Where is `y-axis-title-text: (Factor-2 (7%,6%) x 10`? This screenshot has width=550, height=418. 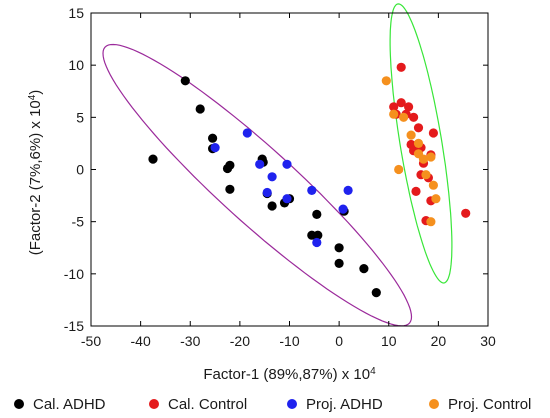
y-axis-title-text: (Factor-2 (7%,6%) x 10 is located at coordinates (35, 177).